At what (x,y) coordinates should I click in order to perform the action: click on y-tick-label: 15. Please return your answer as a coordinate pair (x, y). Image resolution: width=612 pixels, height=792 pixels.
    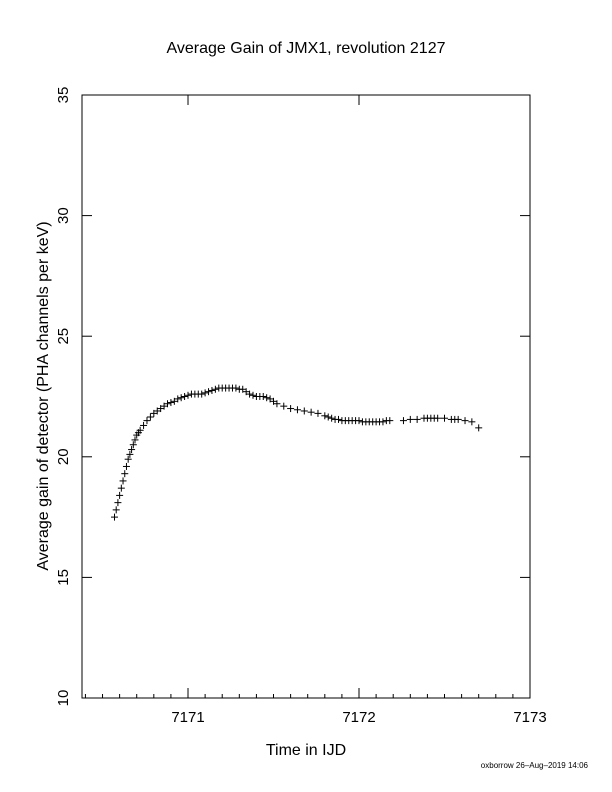
    Looking at the image, I should click on (63, 577).